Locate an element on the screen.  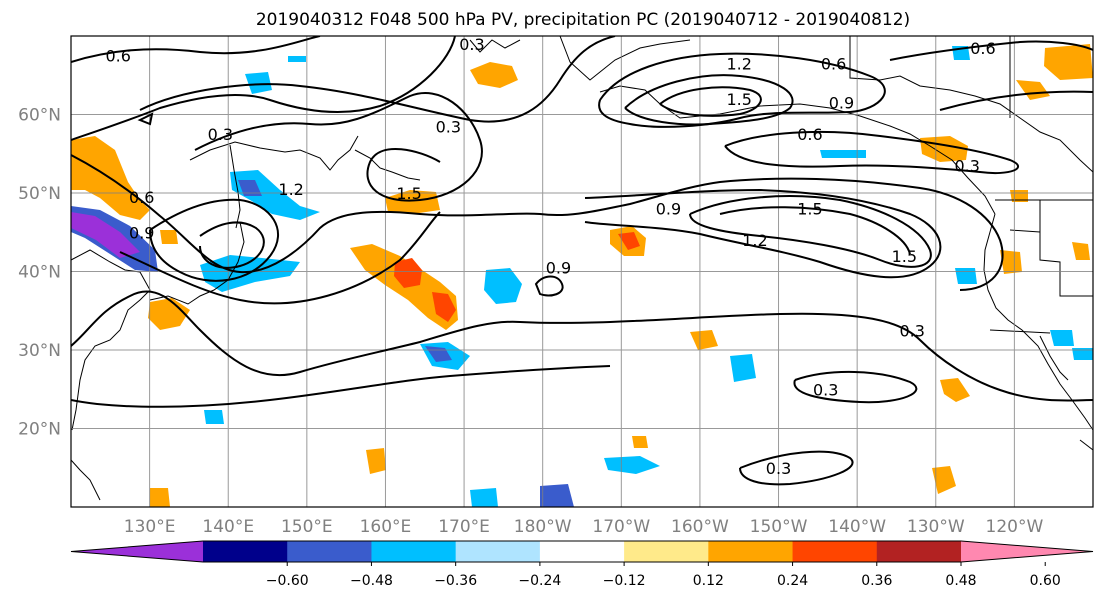
longitude-label: 140°W is located at coordinates (857, 527).